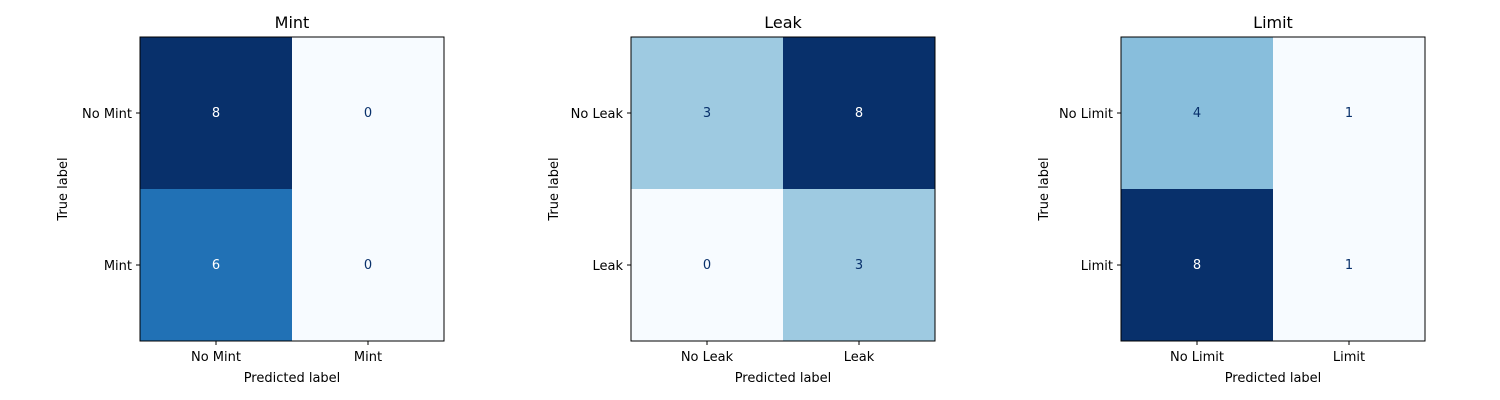  I want to click on x-tick-label: No Mint, so click(216, 357).